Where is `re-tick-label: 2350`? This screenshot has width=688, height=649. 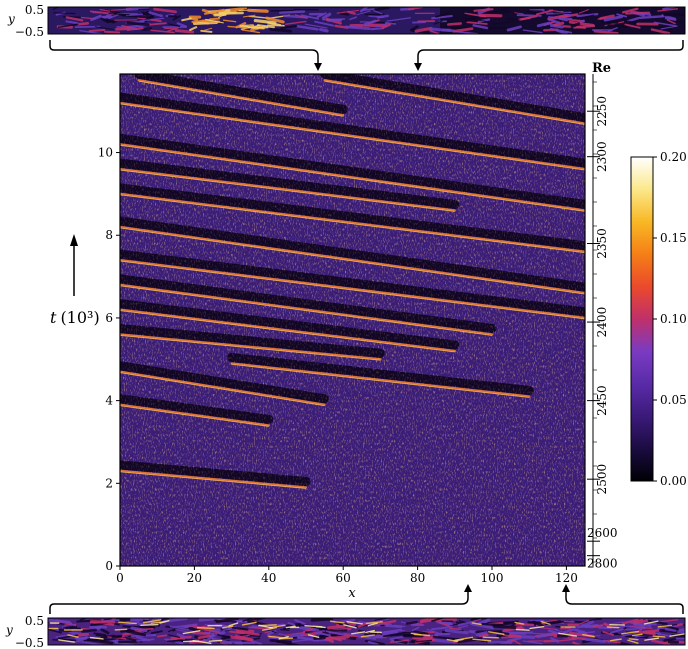 re-tick-label: 2350 is located at coordinates (602, 243).